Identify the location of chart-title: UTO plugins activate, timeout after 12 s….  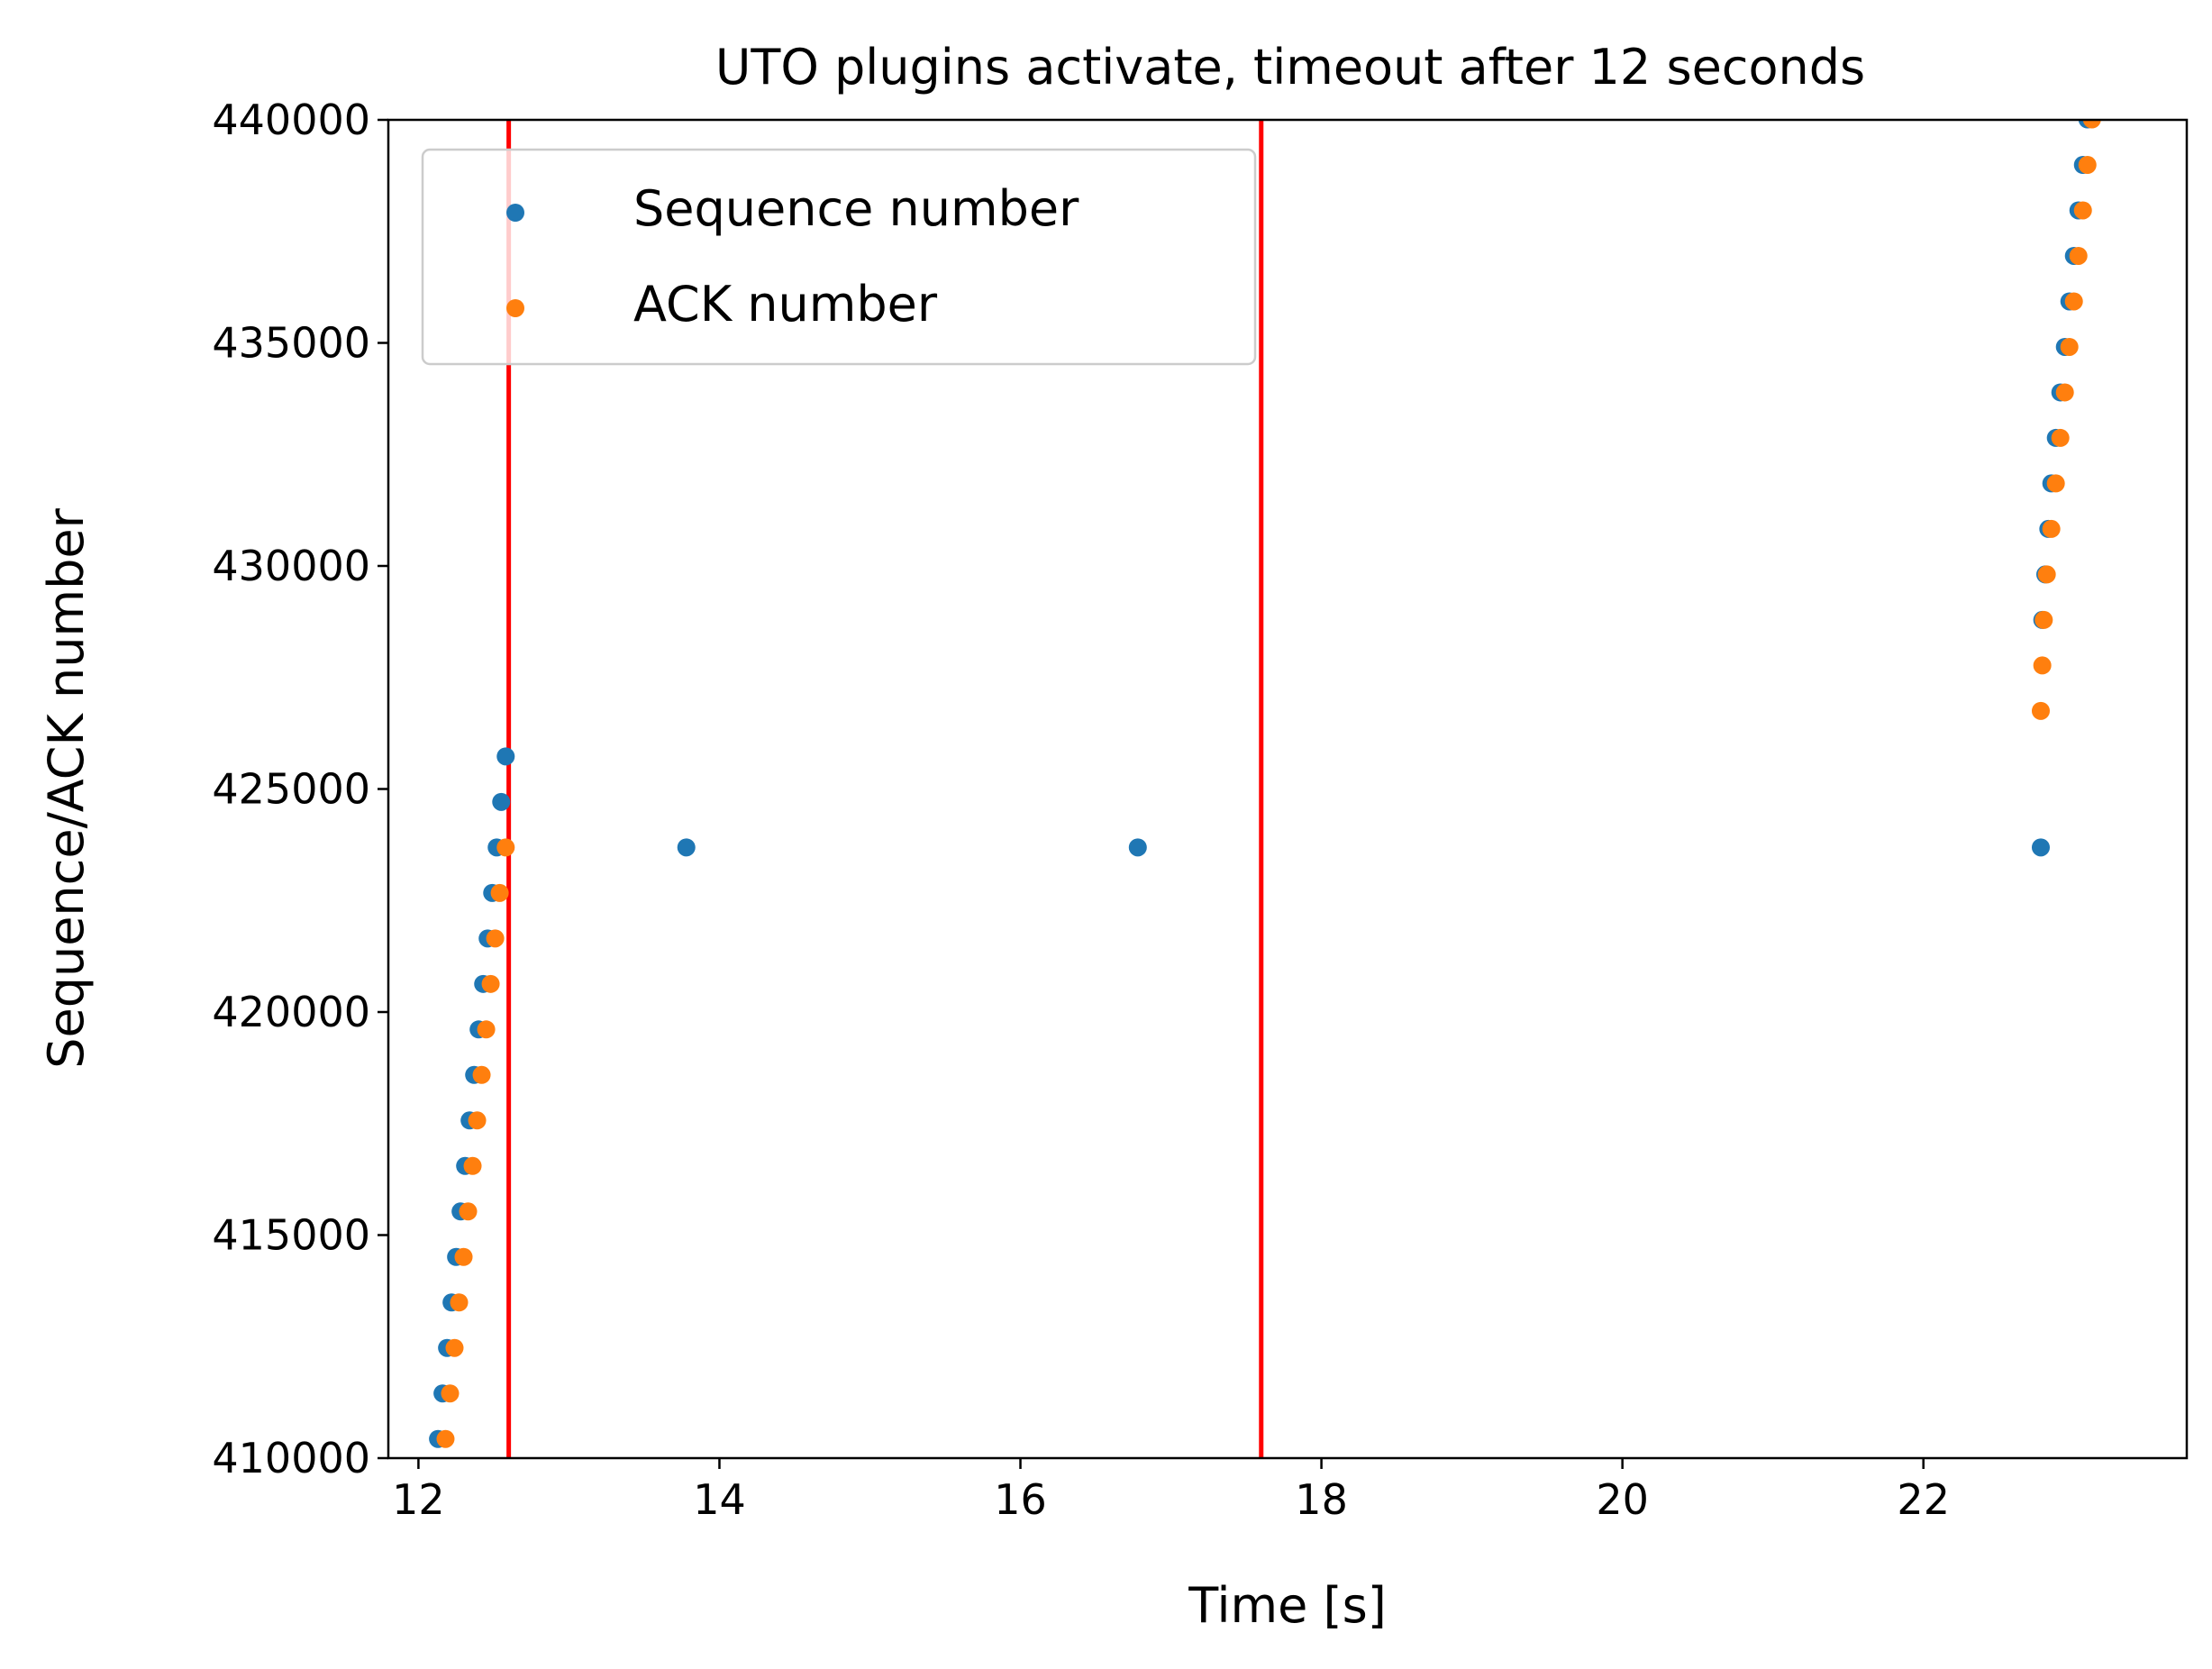
(1290, 67).